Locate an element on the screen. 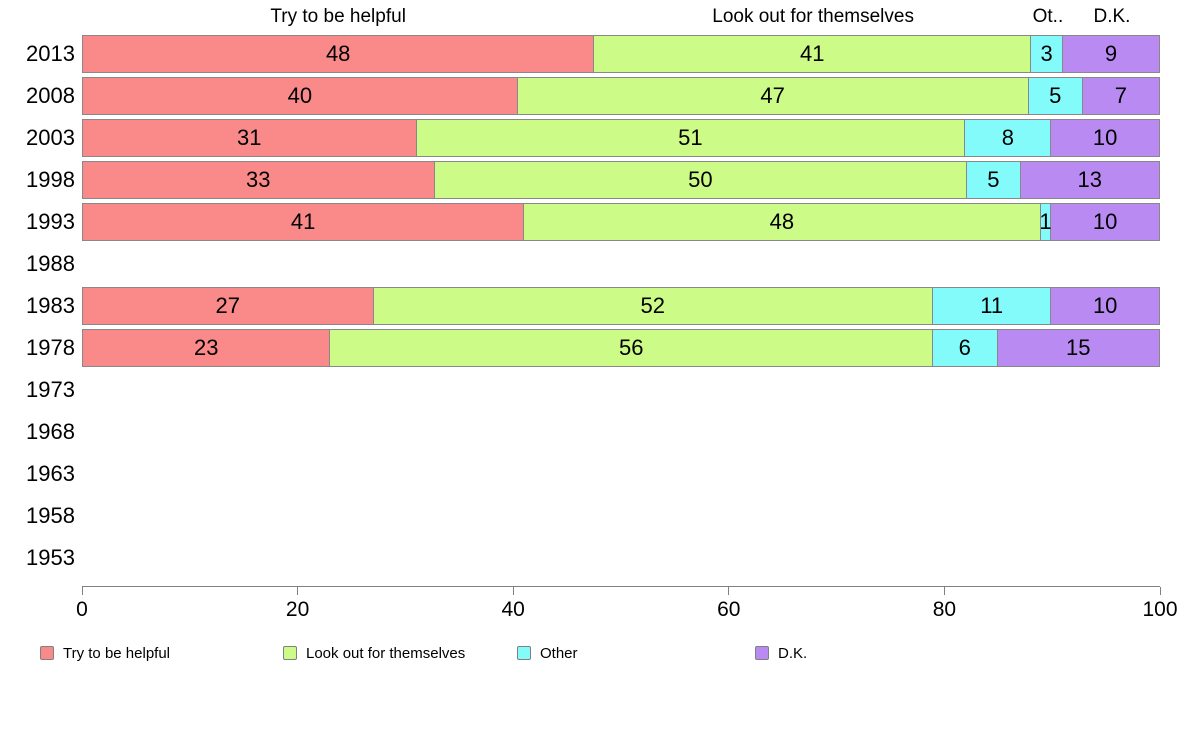 The height and width of the screenshot is (736, 1188). chart-row-2013: 2013 48 41 3 9 is located at coordinates (580, 54).